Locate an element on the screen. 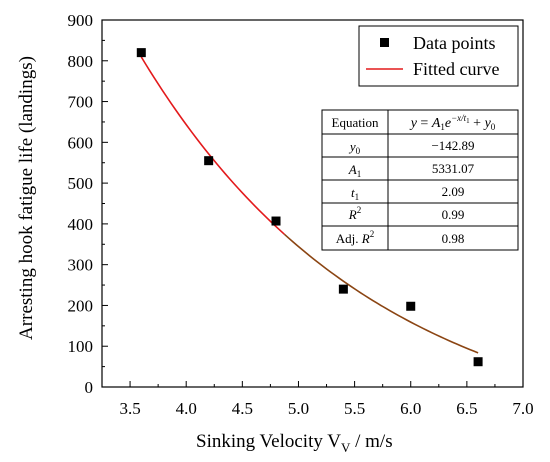  table-param-a1: A1 is located at coordinates (354, 170).